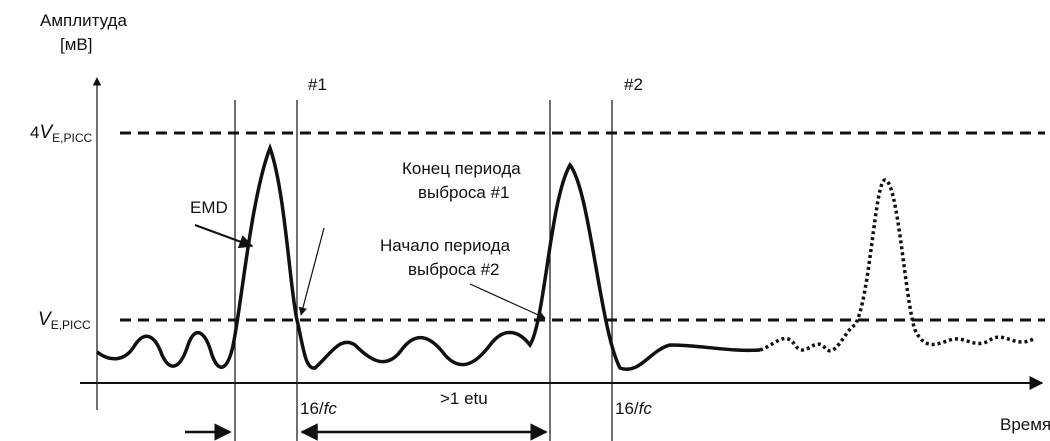 This screenshot has height=441, width=1050. What do you see at coordinates (453, 269) in the screenshot?
I see `annotation: выброса #2` at bounding box center [453, 269].